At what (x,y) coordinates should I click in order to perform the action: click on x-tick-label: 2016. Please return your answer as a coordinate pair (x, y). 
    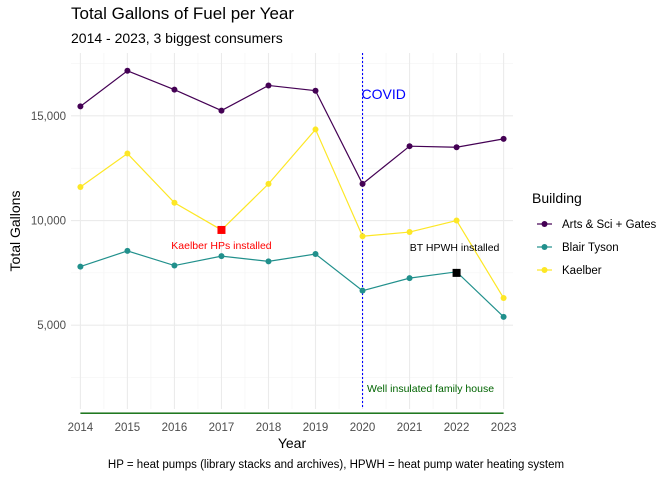
    Looking at the image, I should click on (175, 428).